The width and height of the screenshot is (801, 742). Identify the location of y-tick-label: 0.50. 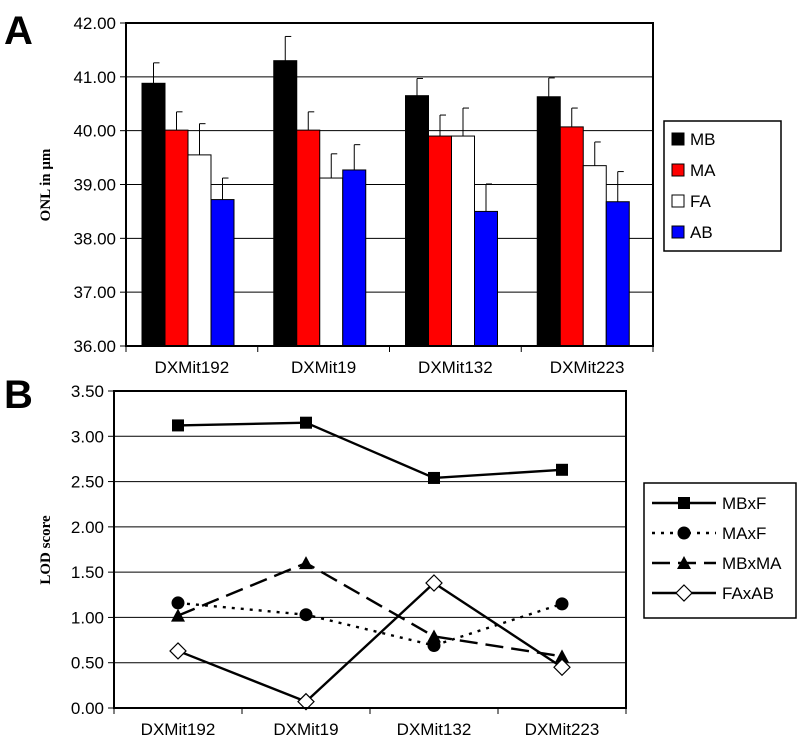
(87, 663).